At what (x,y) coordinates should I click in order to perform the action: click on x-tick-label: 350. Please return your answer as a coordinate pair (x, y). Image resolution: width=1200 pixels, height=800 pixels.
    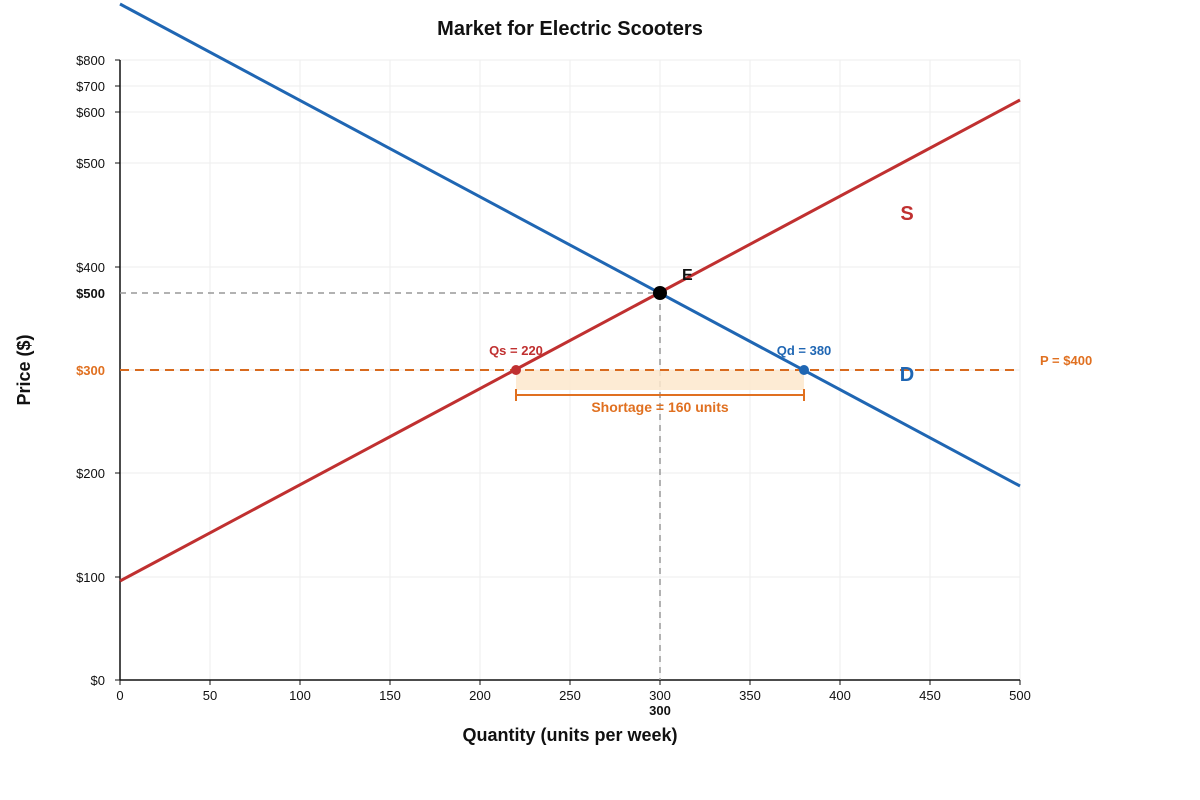
    Looking at the image, I should click on (750, 695).